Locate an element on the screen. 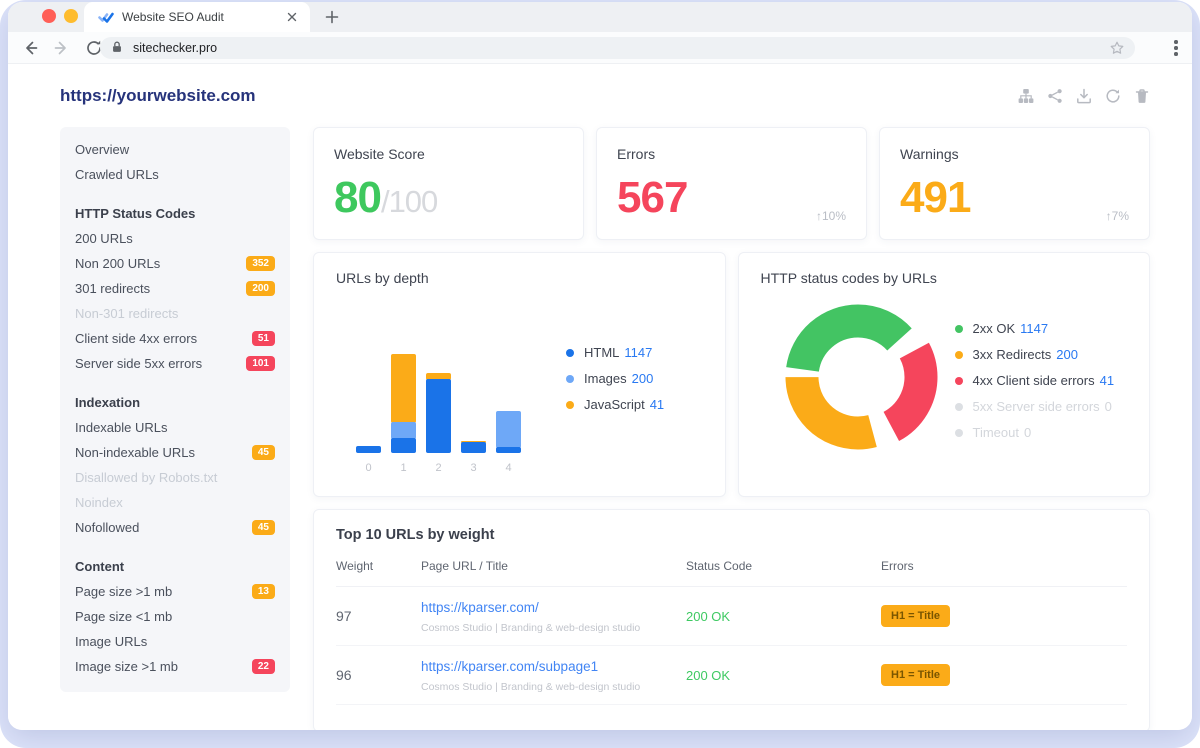 The image size is (1200, 748). bar-chart-legend: HTML 1147 Images 200 JavaScript 41 is located at coordinates (615, 384).